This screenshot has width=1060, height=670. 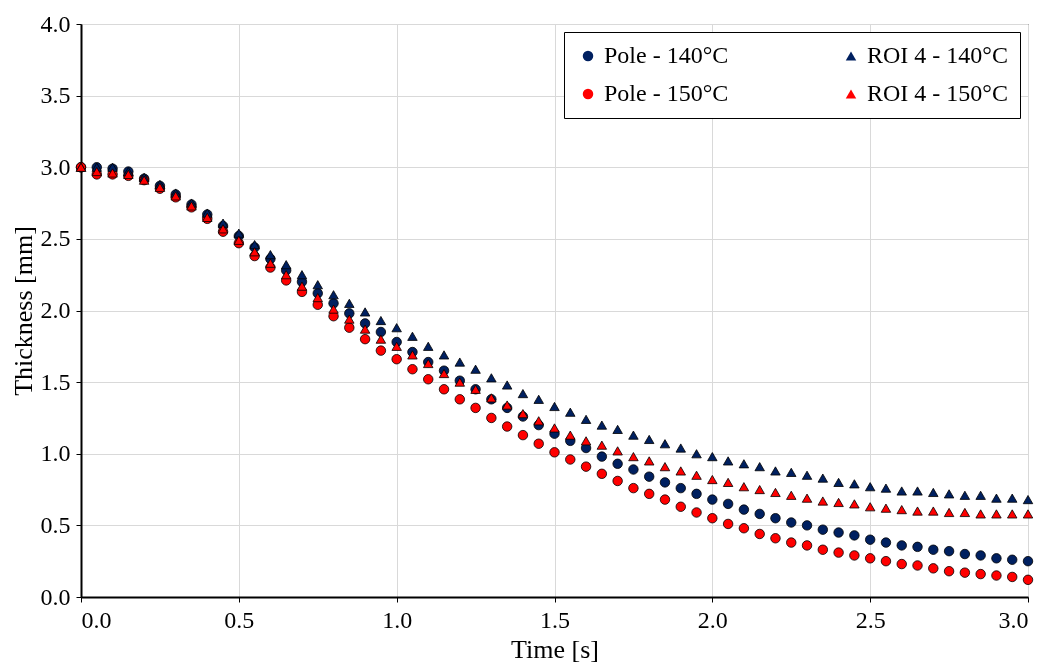 What do you see at coordinates (712, 619) in the screenshot?
I see `x-tick-label: 2.0` at bounding box center [712, 619].